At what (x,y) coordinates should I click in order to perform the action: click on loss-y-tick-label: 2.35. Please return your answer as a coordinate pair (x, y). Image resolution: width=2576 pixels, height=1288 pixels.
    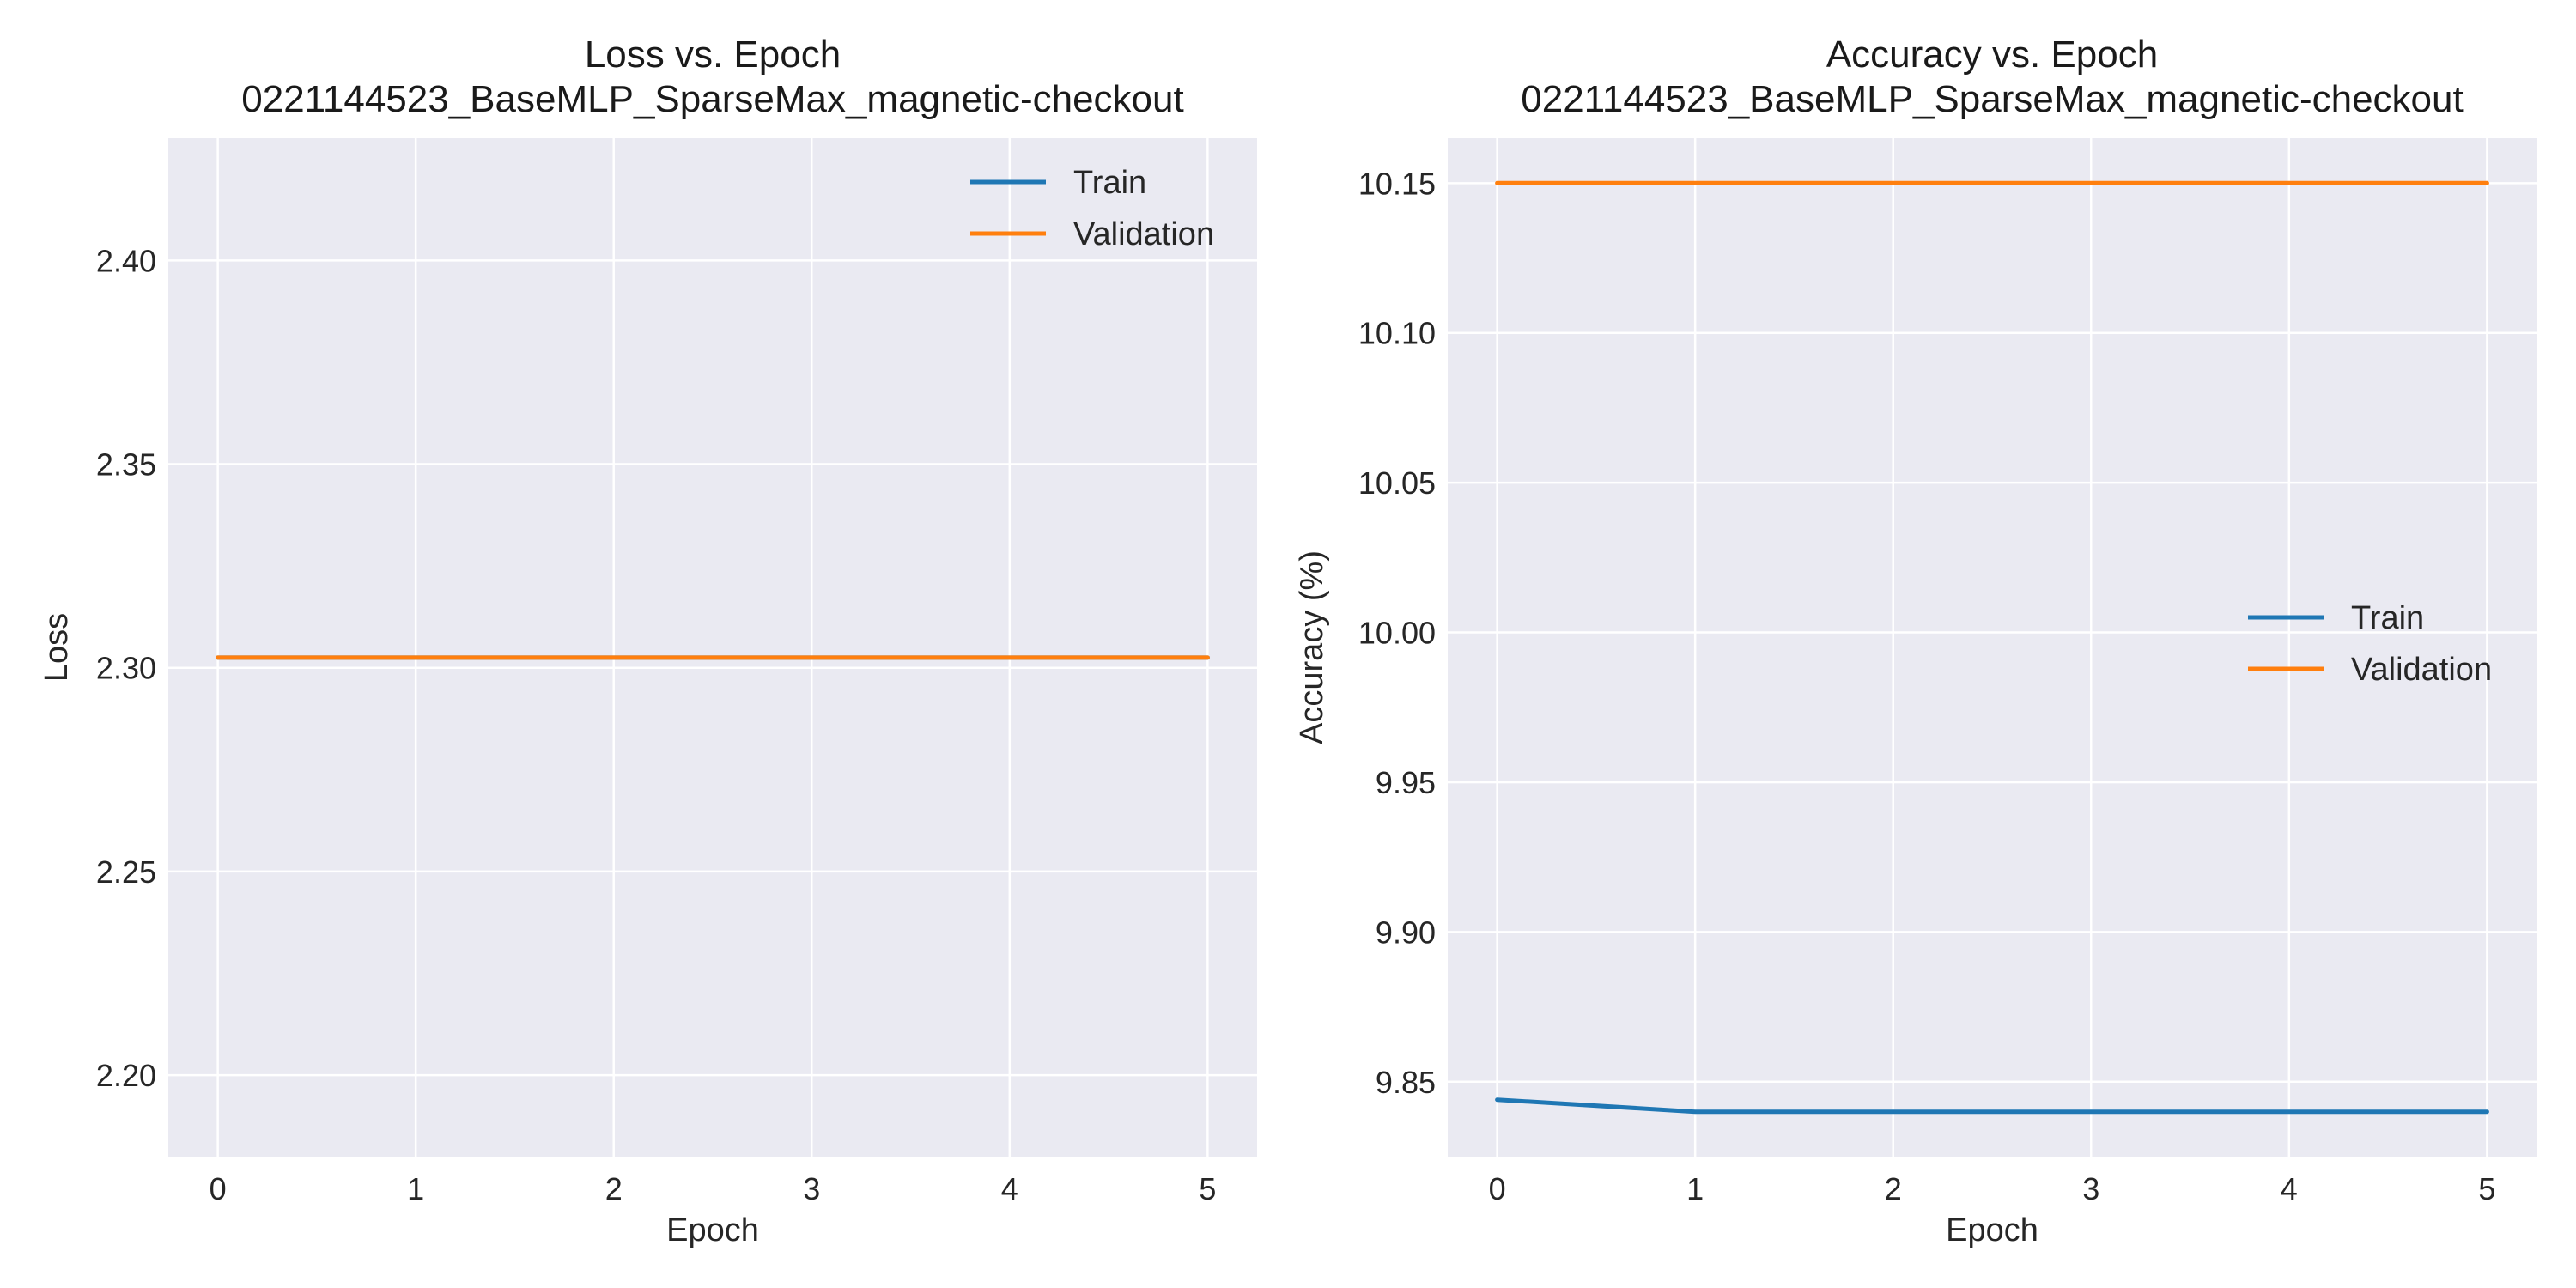
    Looking at the image, I should click on (126, 465).